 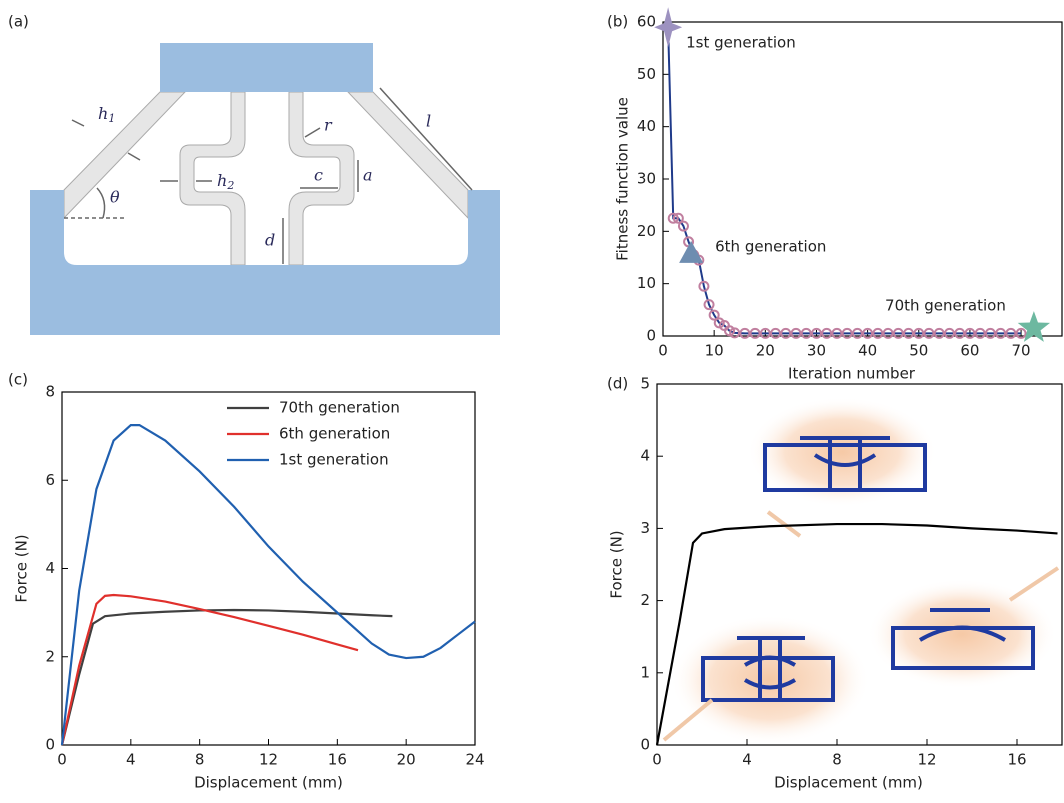 I want to click on label-sub: 2, so click(x=230, y=185).